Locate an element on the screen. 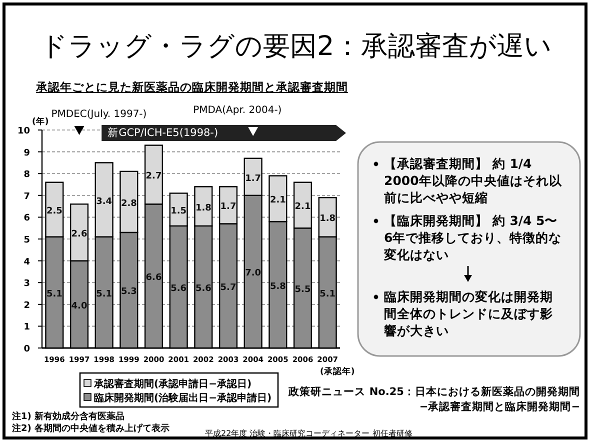 The height and width of the screenshot is (442, 590). text: 政策研ニュース No.25：日本における新医薬品の開発期間 is located at coordinates (434, 392).